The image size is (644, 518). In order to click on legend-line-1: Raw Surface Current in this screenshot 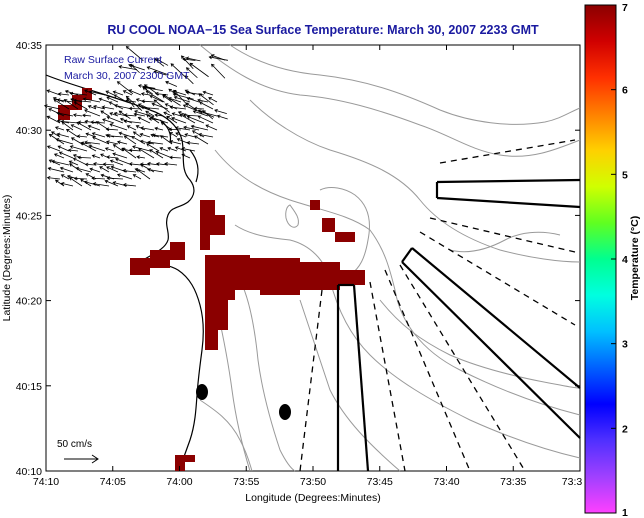, I will do `click(113, 60)`.